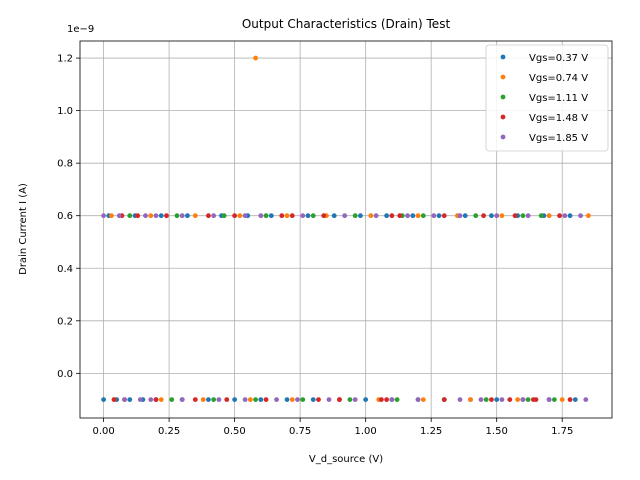 The height and width of the screenshot is (480, 640). What do you see at coordinates (169, 431) in the screenshot?
I see `x-tick-label: 0.25` at bounding box center [169, 431].